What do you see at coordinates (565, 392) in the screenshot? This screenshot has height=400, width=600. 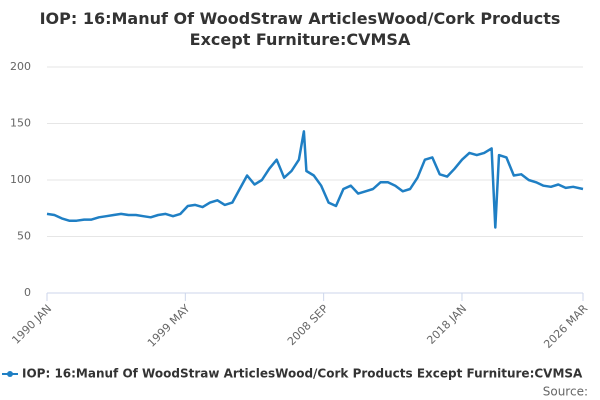 I see `source: Source:` at bounding box center [565, 392].